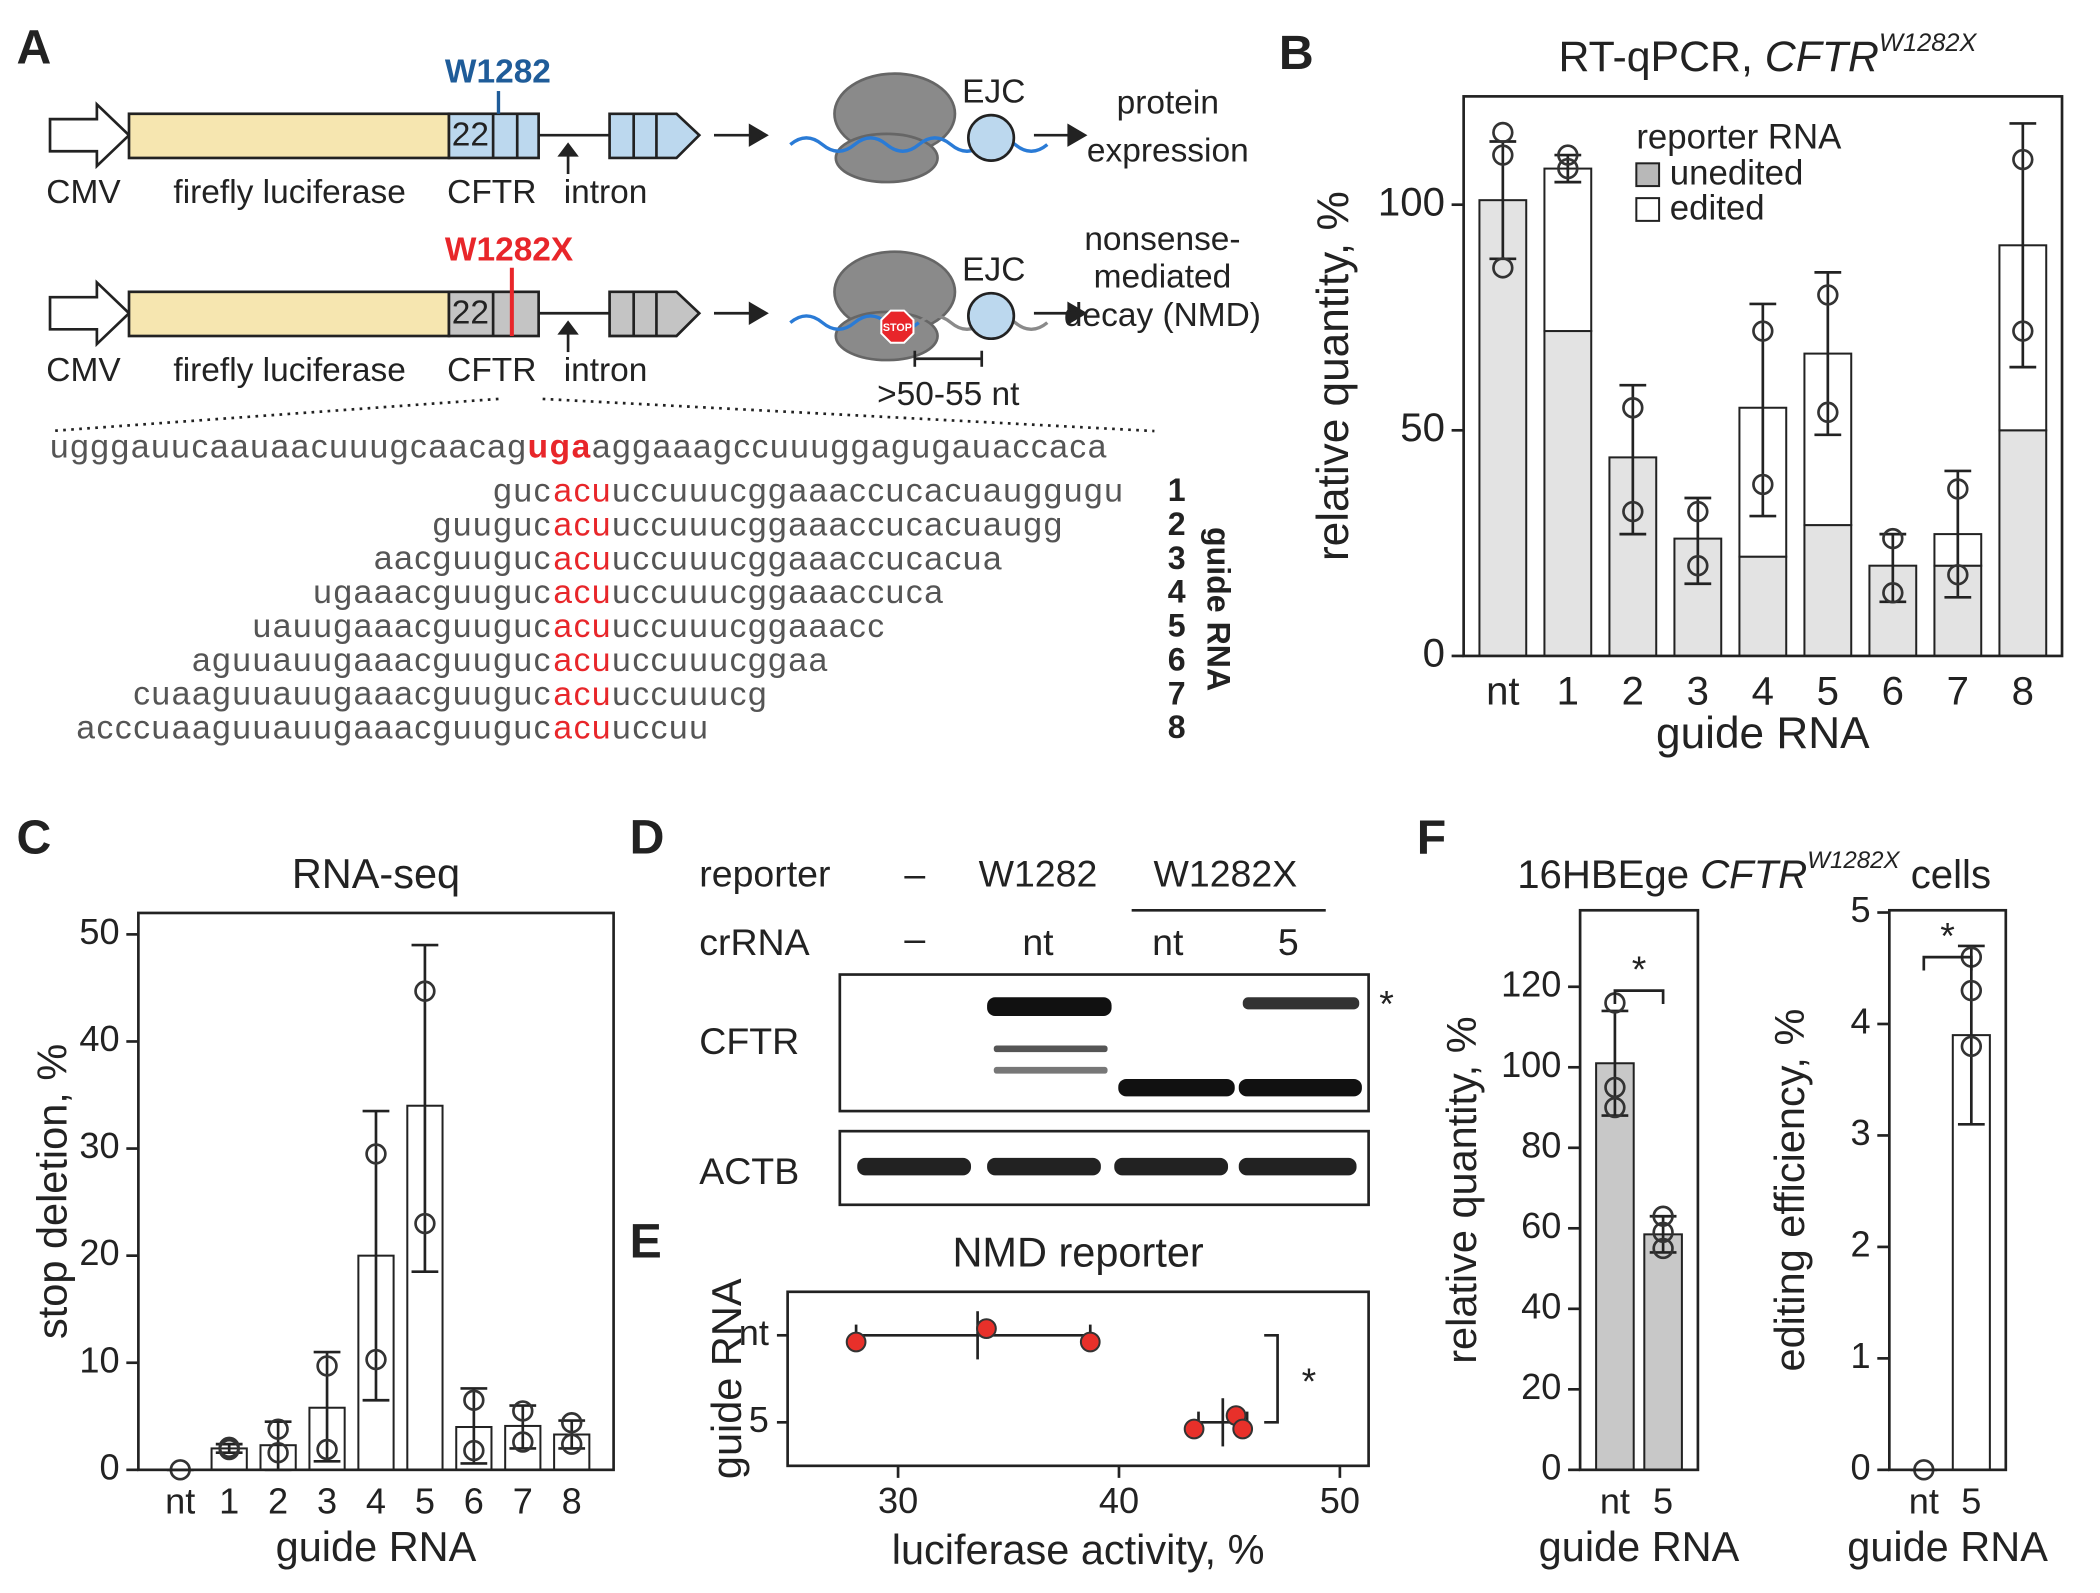  What do you see at coordinates (274, 415) in the screenshot?
I see `zoom-line` at bounding box center [274, 415].